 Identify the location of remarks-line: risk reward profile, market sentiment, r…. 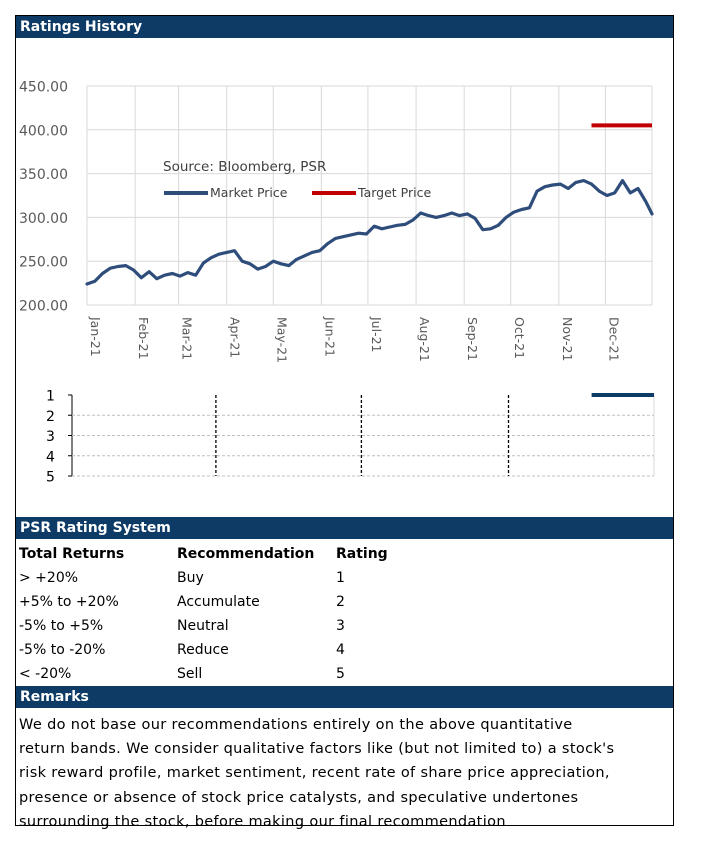
(314, 773).